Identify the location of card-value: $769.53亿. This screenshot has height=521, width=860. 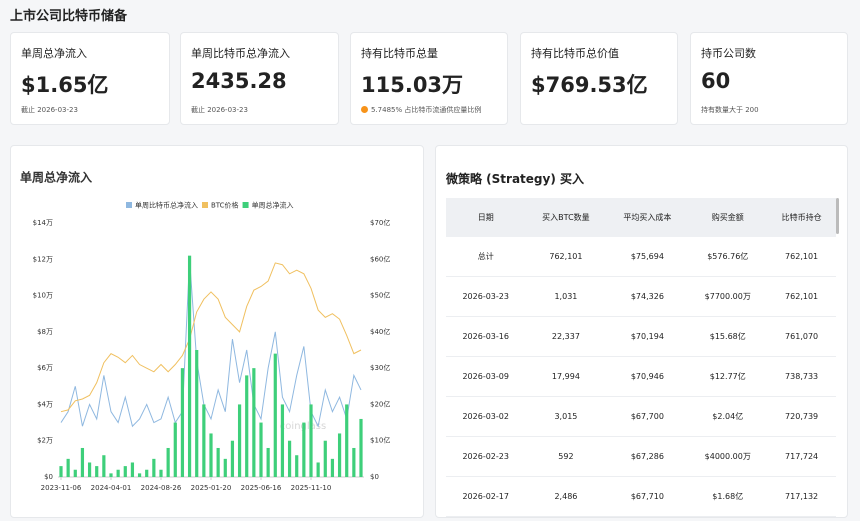
(589, 85).